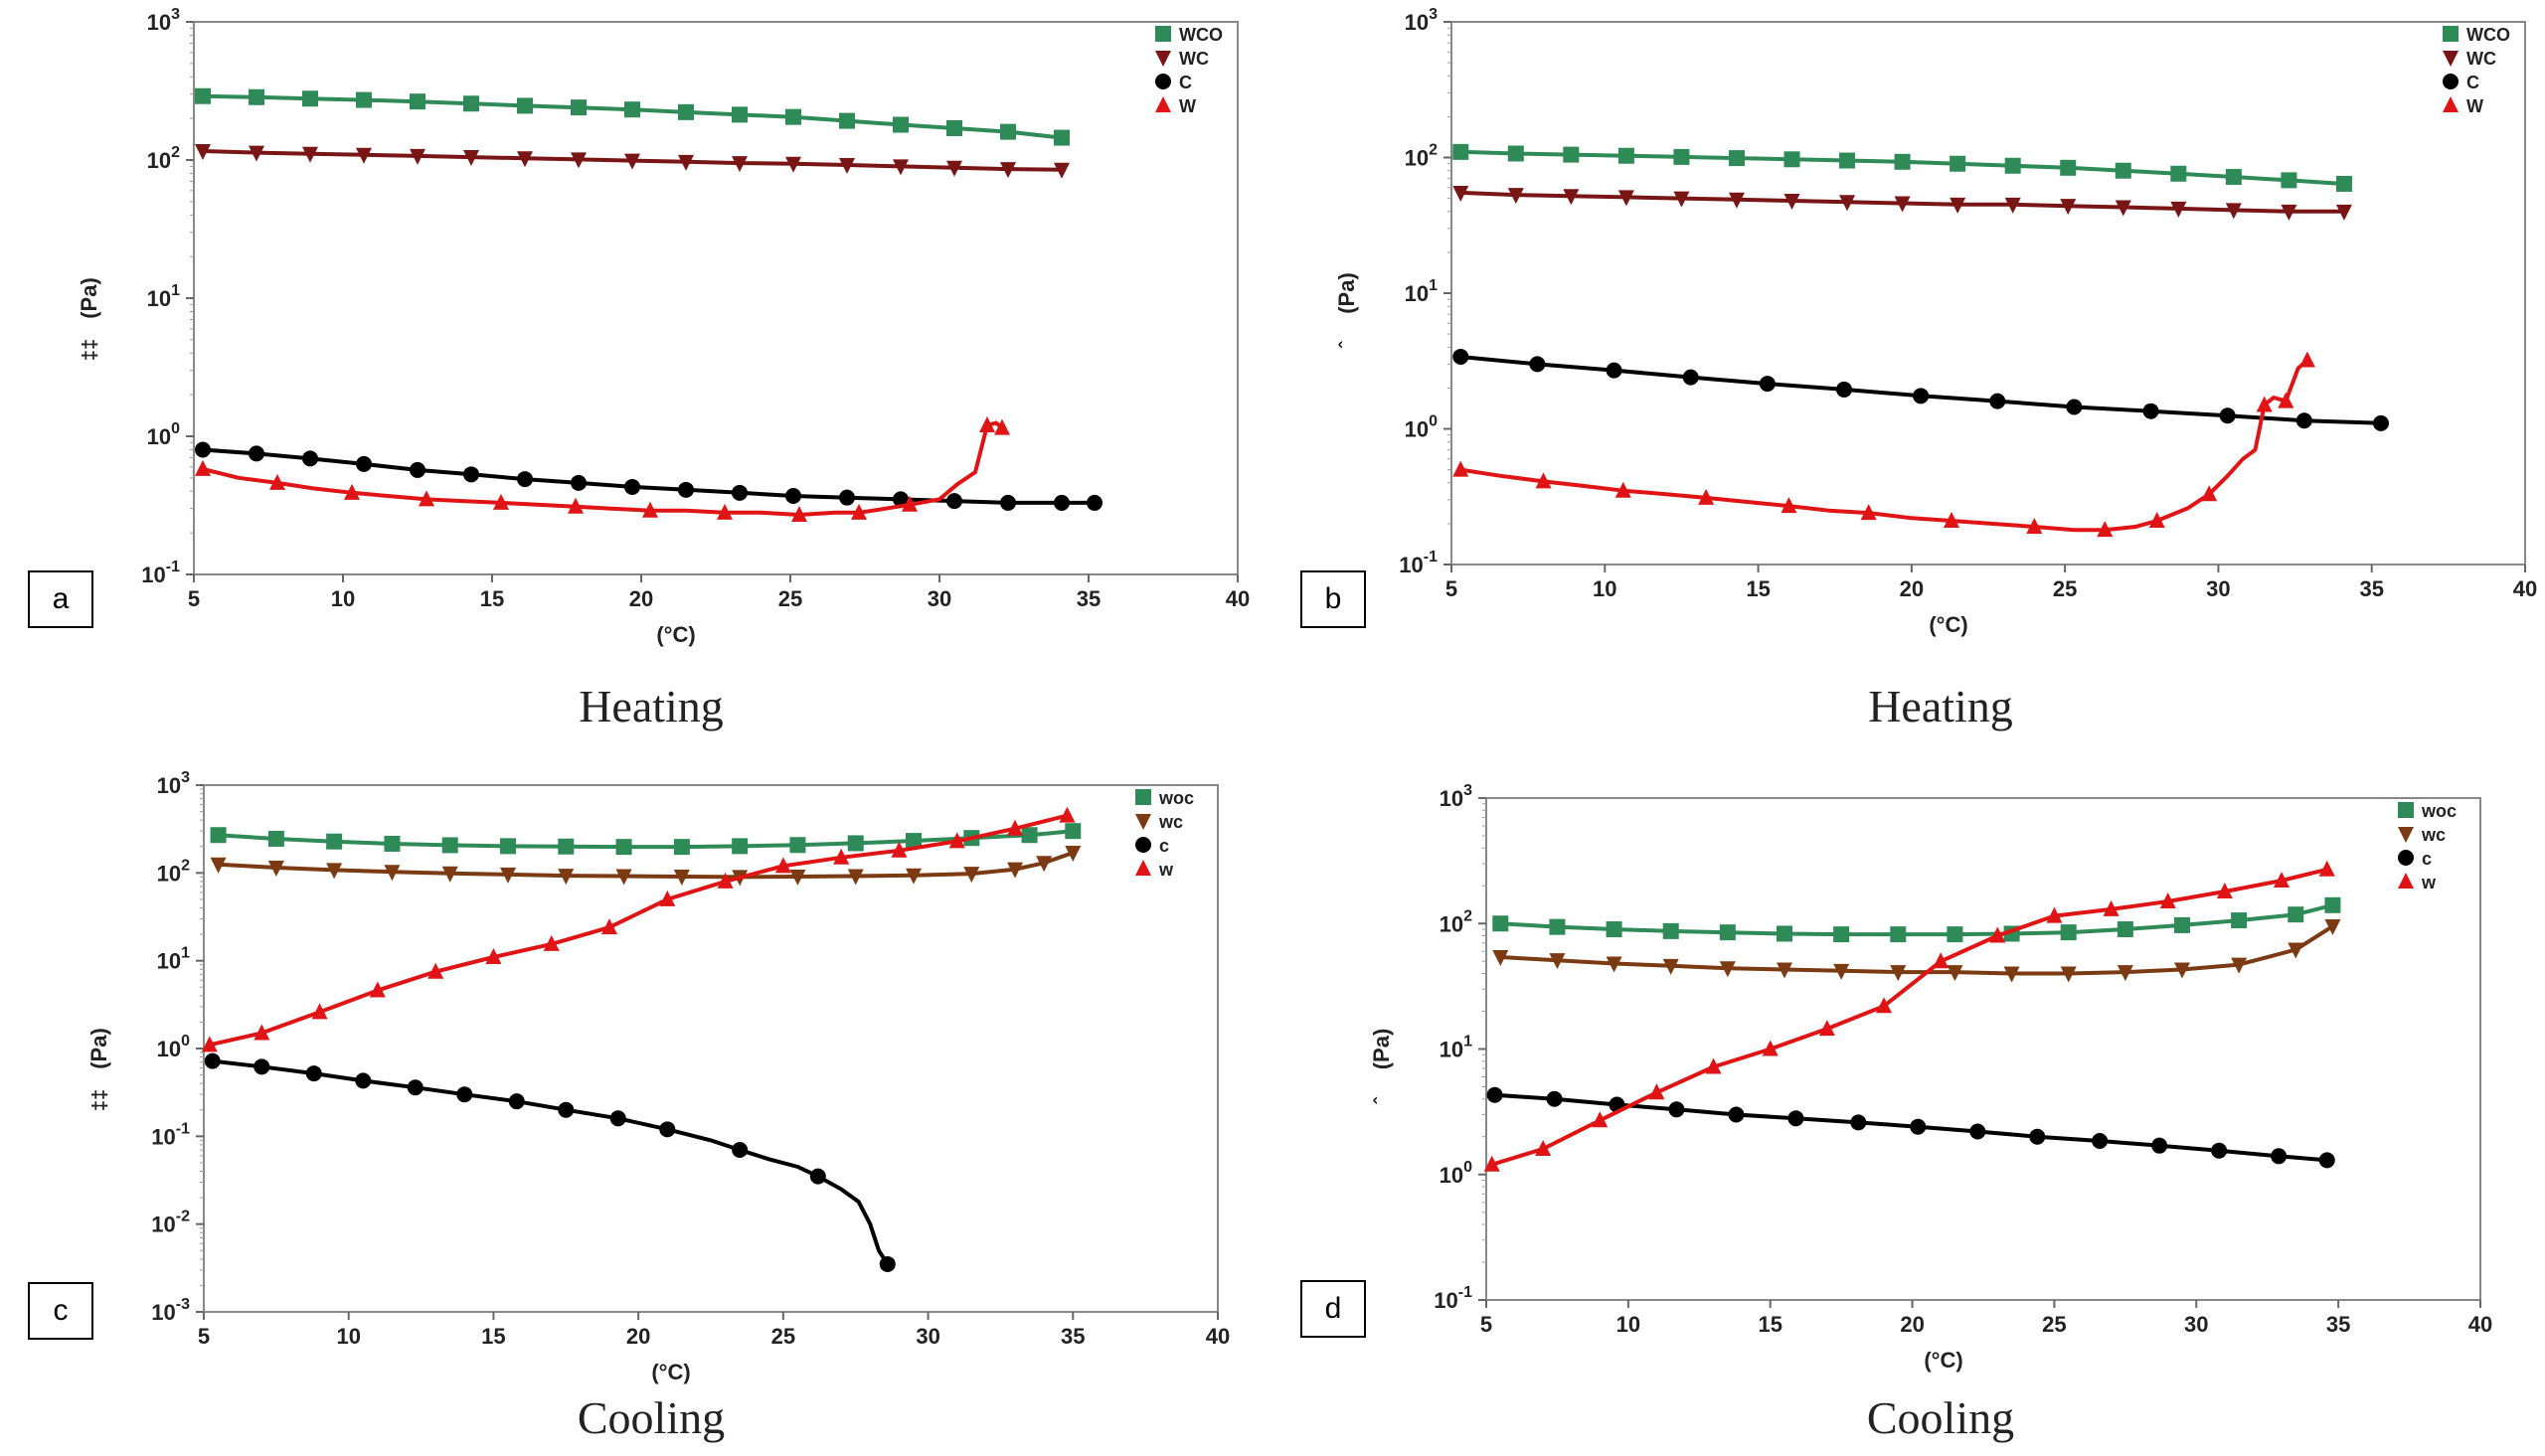 The height and width of the screenshot is (1456, 2545). What do you see at coordinates (646, 865) in the screenshot?
I see `series-line-wc` at bounding box center [646, 865].